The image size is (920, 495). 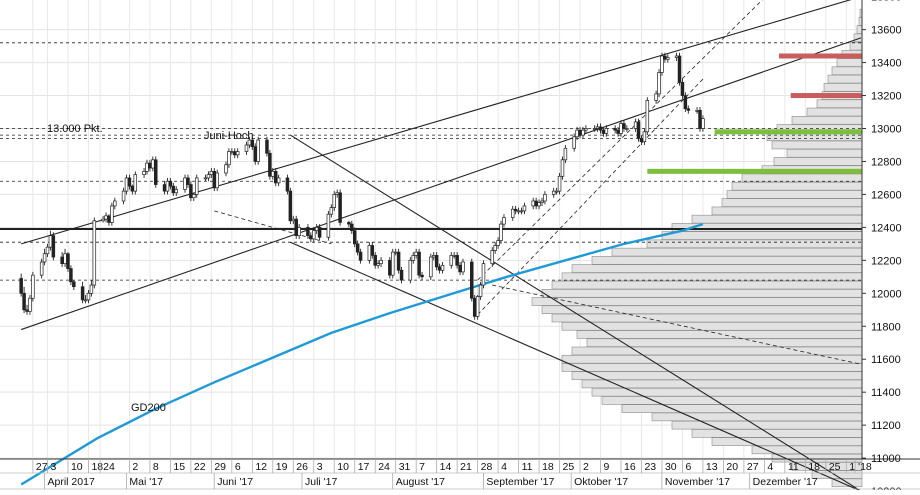 I want to click on y-tick-label: 13200, so click(x=886, y=97).